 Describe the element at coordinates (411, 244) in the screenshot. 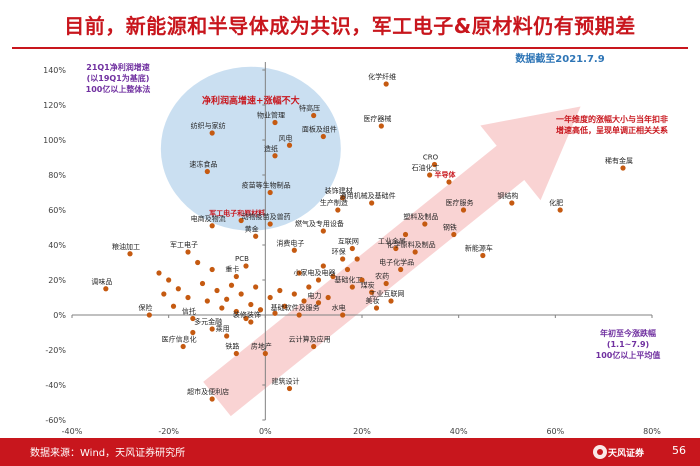

I see `point-label: 化学原料及制品` at that location.